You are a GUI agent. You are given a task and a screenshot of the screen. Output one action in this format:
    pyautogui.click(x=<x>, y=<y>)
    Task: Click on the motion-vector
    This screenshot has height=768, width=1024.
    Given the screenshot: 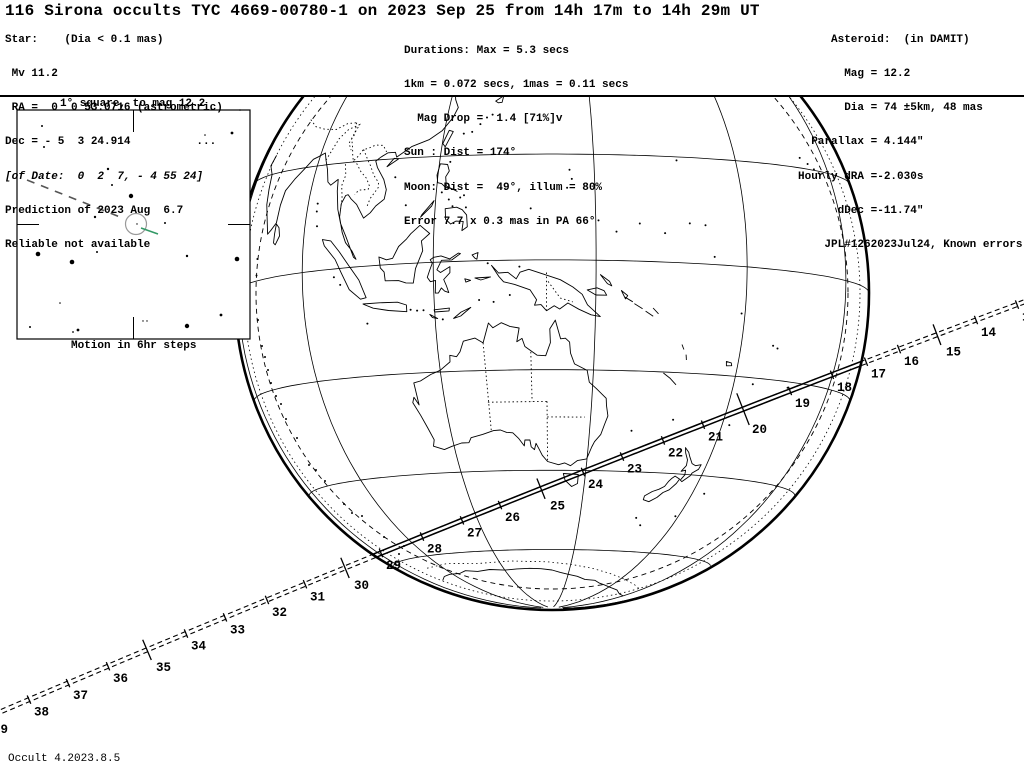 What is the action you would take?
    pyautogui.click(x=149, y=231)
    